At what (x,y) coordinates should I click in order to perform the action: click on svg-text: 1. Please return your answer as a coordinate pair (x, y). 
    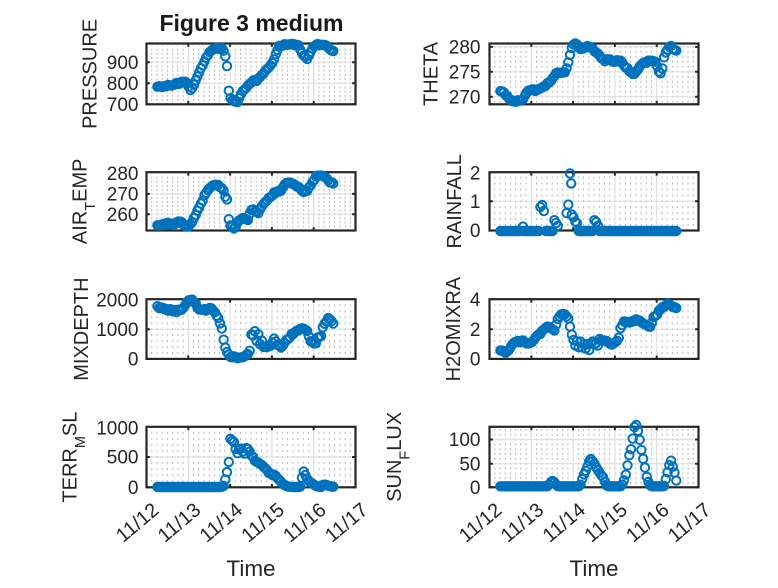
    Looking at the image, I should click on (475, 202).